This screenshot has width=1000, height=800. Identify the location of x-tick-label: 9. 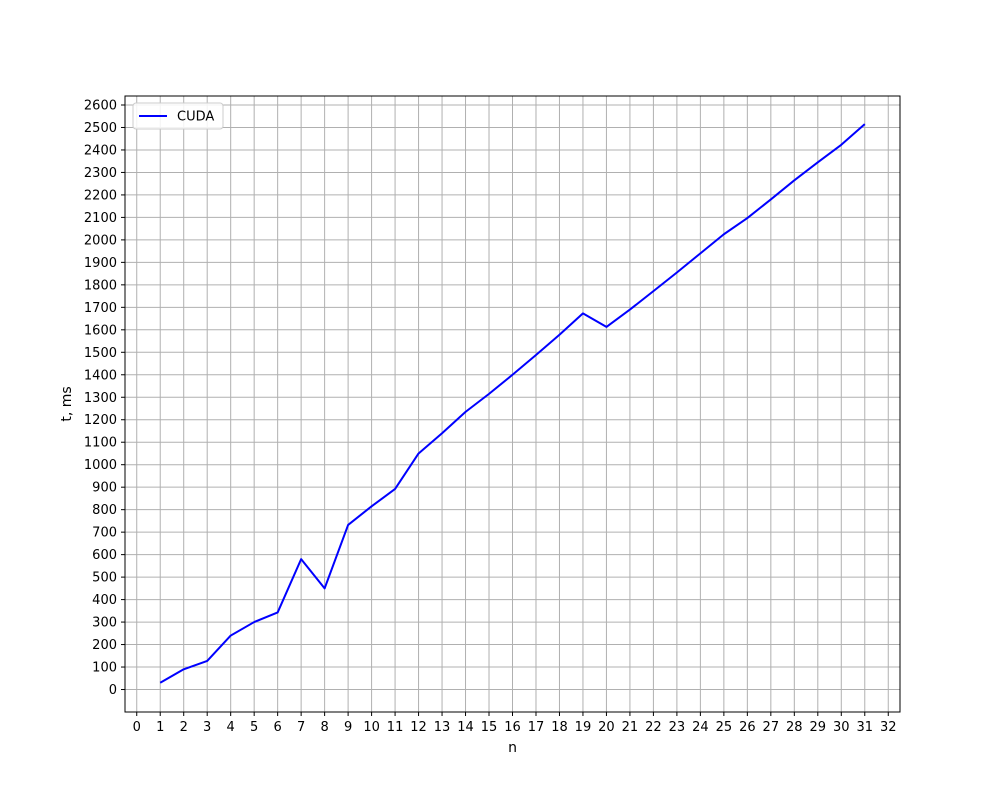
(348, 727).